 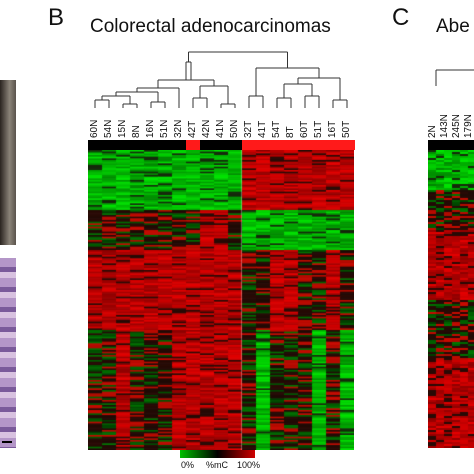 What do you see at coordinates (262, 129) in the screenshot?
I see `column-label-41T: 41T` at bounding box center [262, 129].